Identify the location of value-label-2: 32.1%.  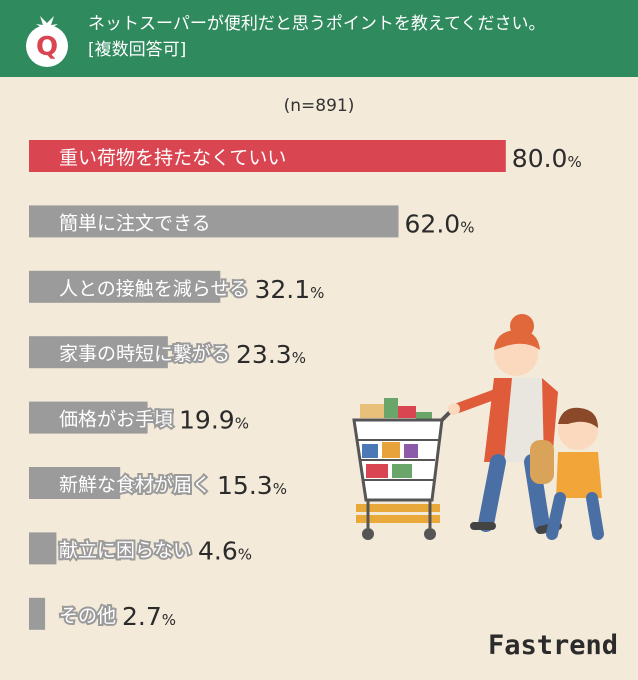
(289, 289).